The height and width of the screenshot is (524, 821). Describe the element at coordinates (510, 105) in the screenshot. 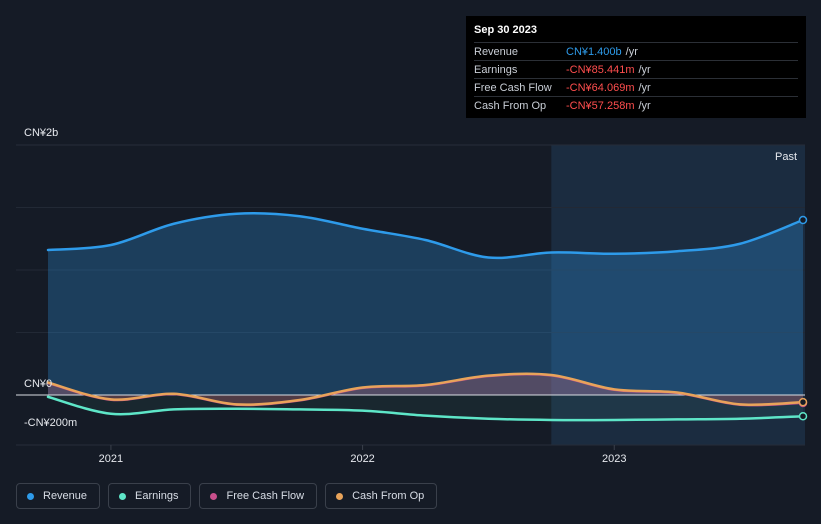

I see `tooltip-label: Cash From Op` at that location.